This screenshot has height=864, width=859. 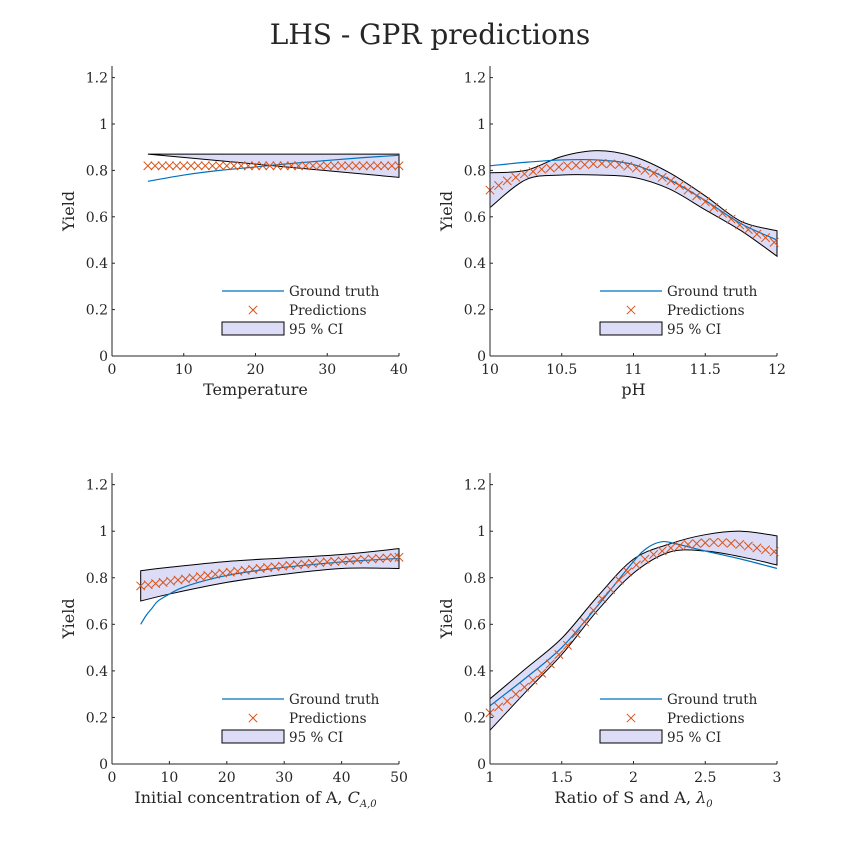 What do you see at coordinates (240, 797) in the screenshot?
I see `x-axis-label-text: Initial concentration of A,` at bounding box center [240, 797].